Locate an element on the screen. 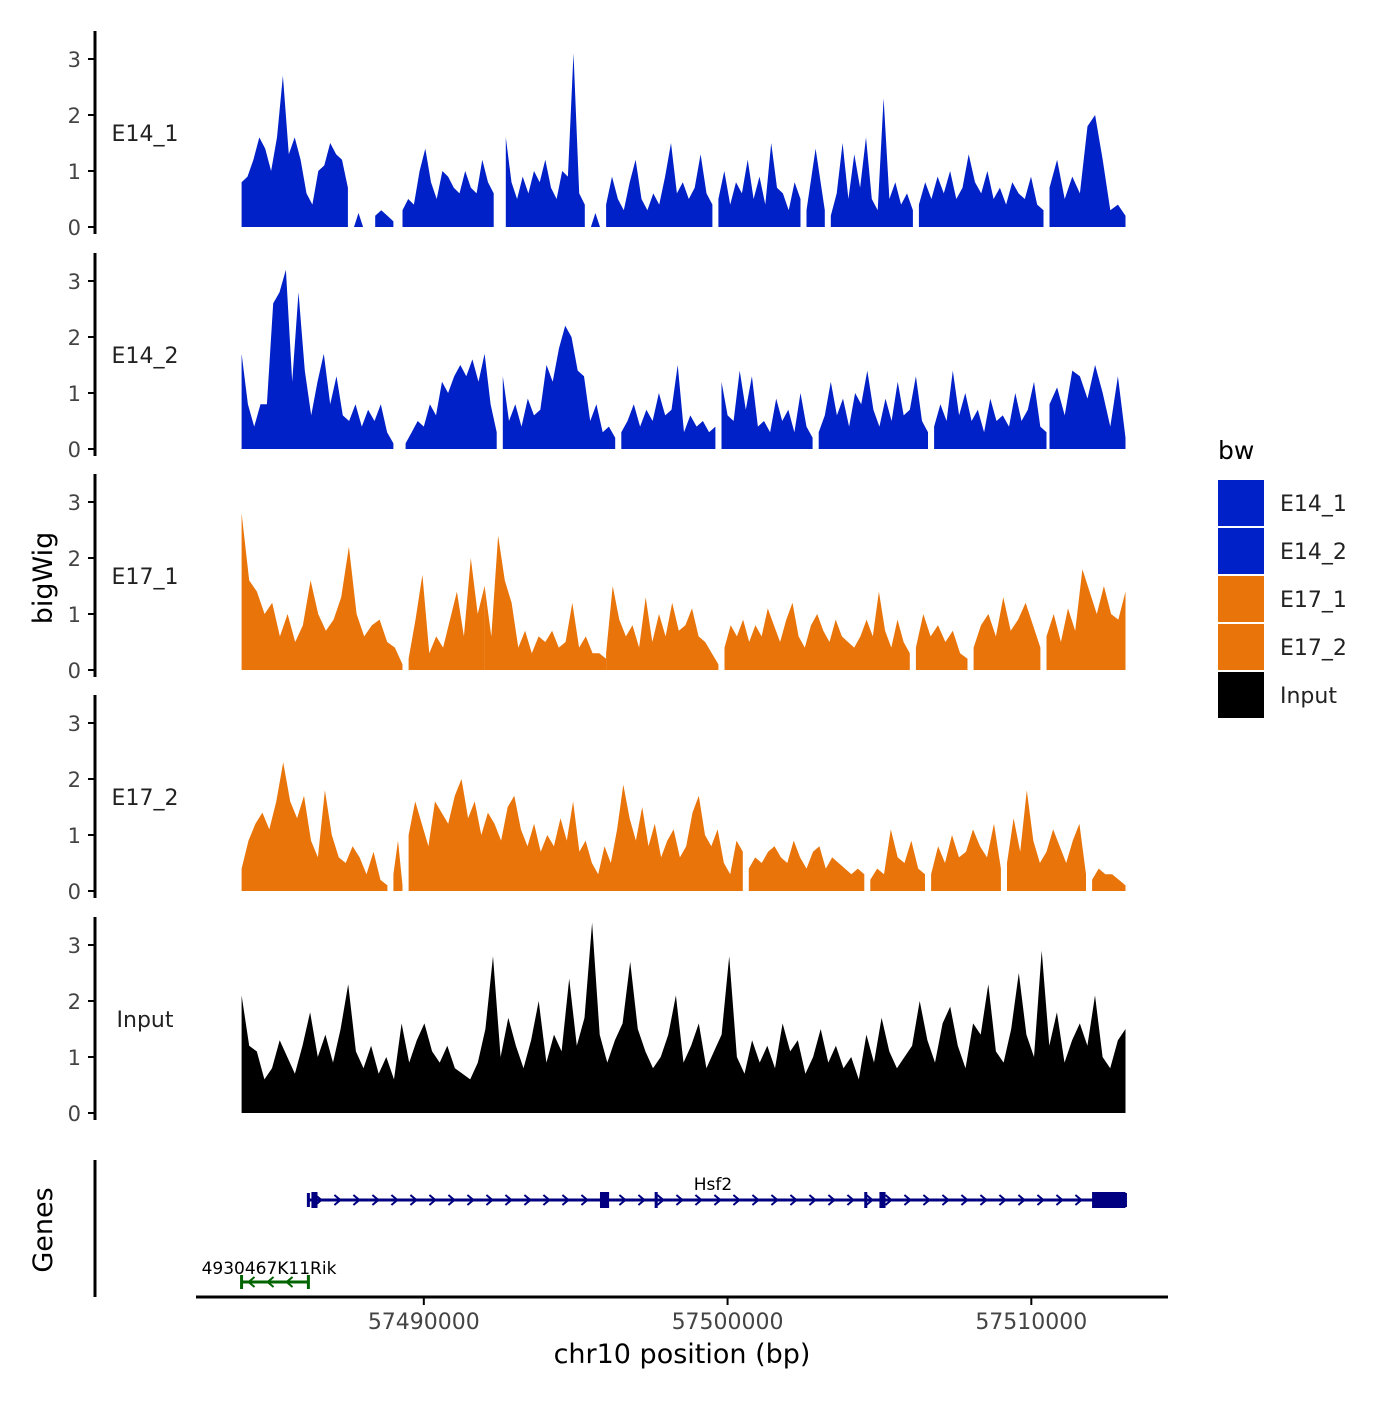  gene-4930467K11Rik: 4930467K11Rik is located at coordinates (269, 1274).